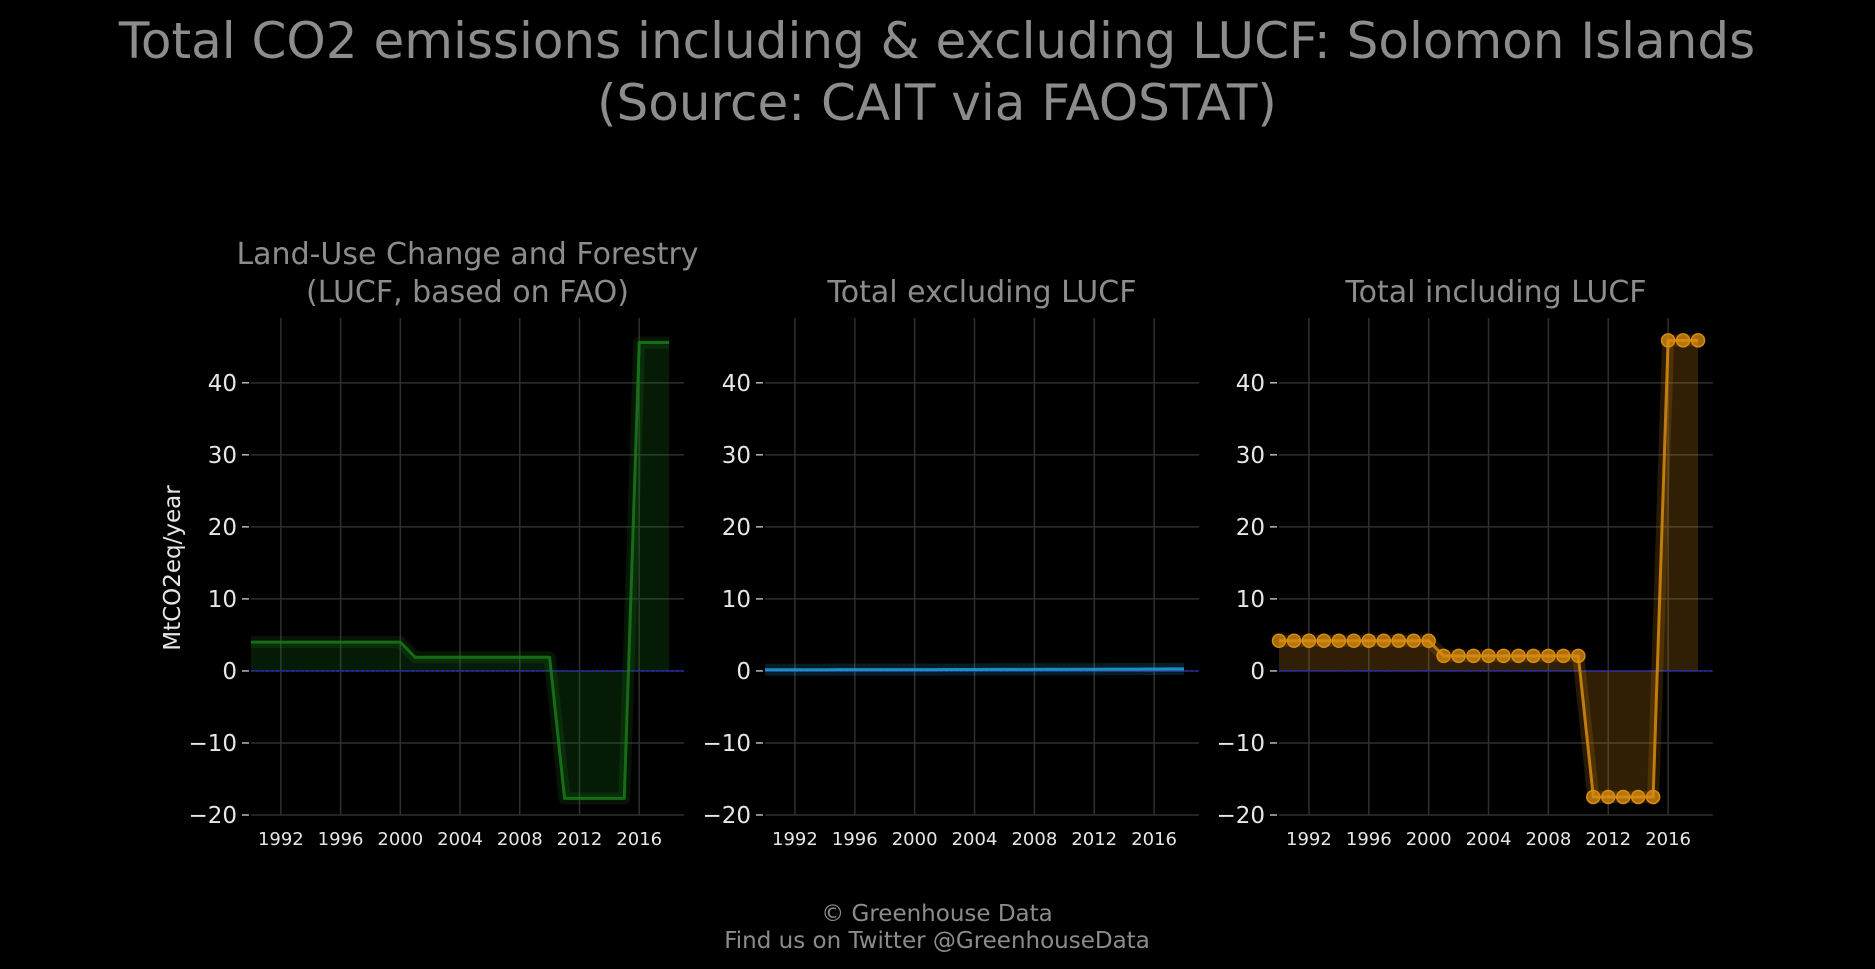 Image resolution: width=1875 pixels, height=969 pixels. What do you see at coordinates (222, 384) in the screenshot?
I see `ytick-label-lucf-6: 40` at bounding box center [222, 384].